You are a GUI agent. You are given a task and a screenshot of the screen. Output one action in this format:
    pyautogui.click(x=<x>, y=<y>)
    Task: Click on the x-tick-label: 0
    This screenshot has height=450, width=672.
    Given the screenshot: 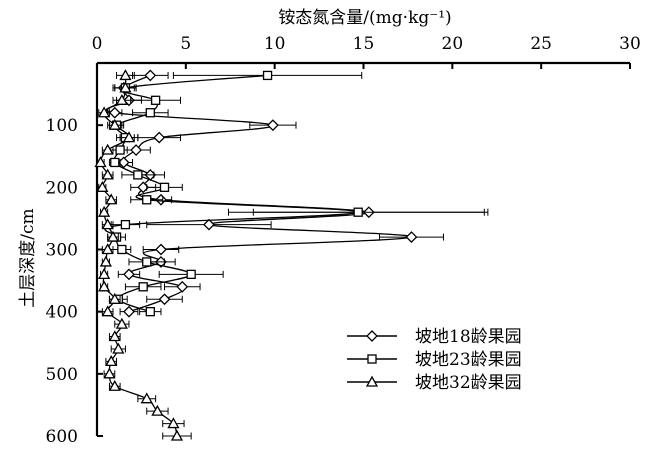 What is the action you would take?
    pyautogui.click(x=97, y=44)
    